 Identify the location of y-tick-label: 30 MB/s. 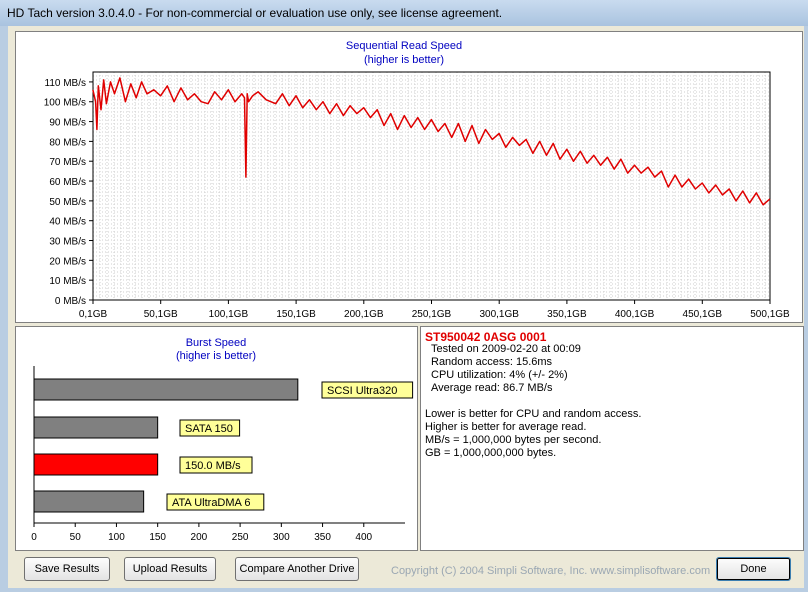
(67, 242).